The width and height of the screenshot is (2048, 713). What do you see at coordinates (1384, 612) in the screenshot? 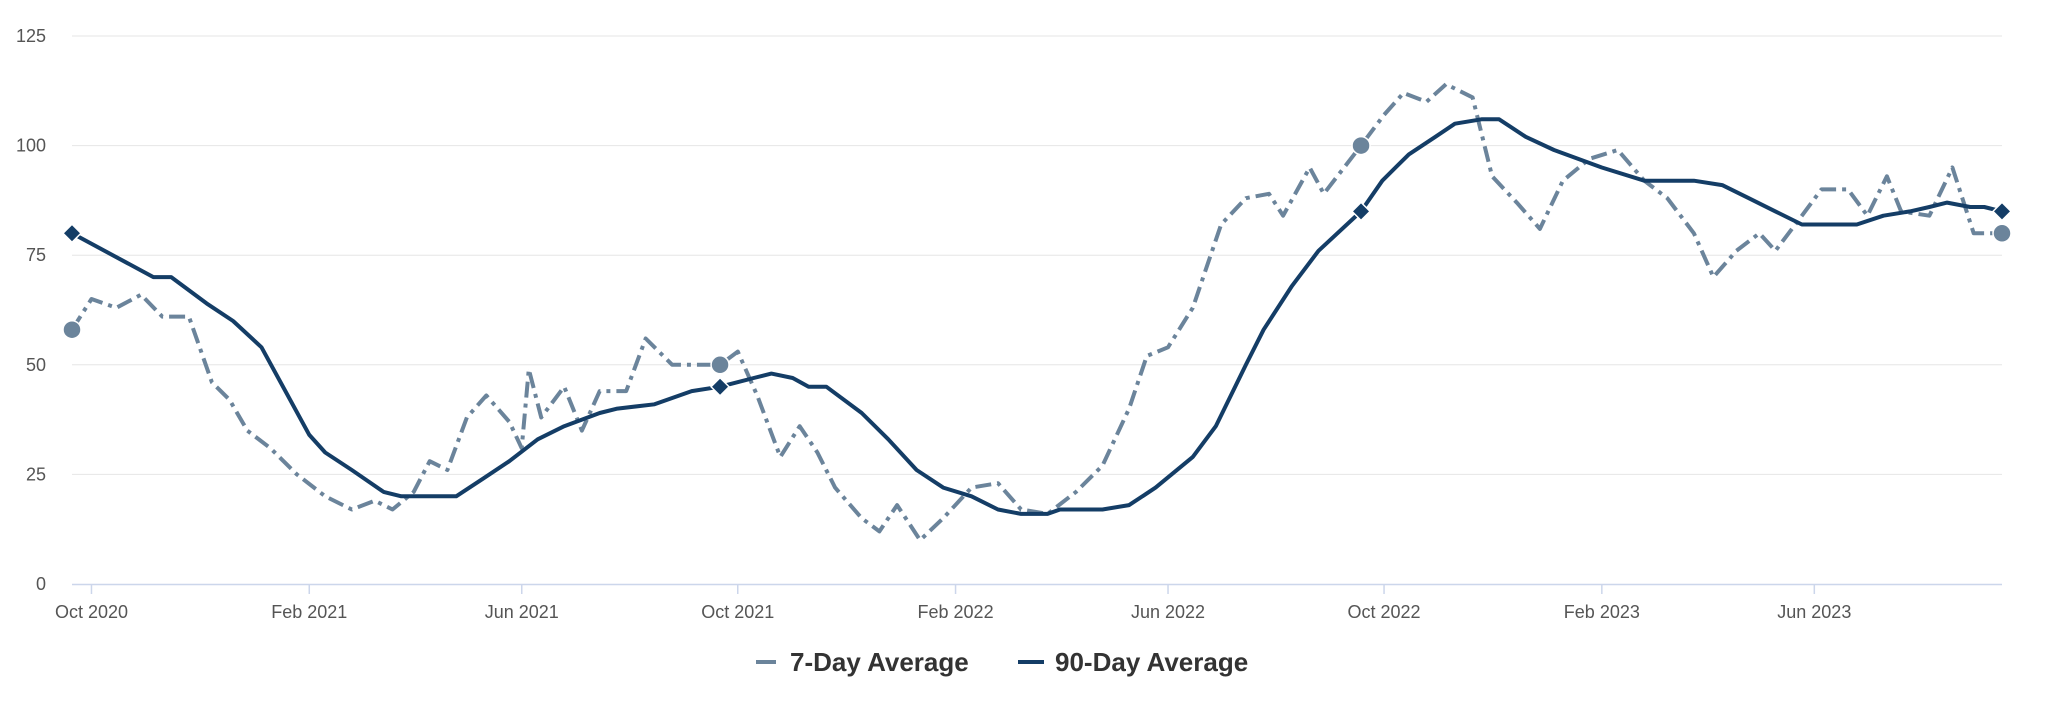
I see `x-tick-label: Oct 2022` at bounding box center [1384, 612].